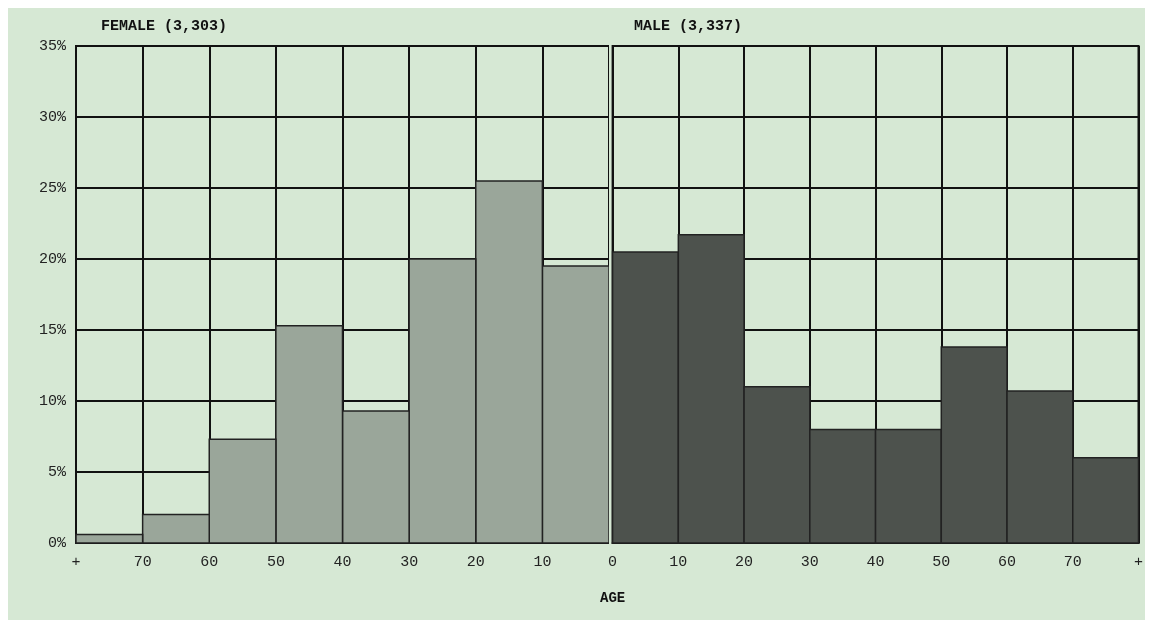  I want to click on y-tick-label: 20%, so click(52, 259).